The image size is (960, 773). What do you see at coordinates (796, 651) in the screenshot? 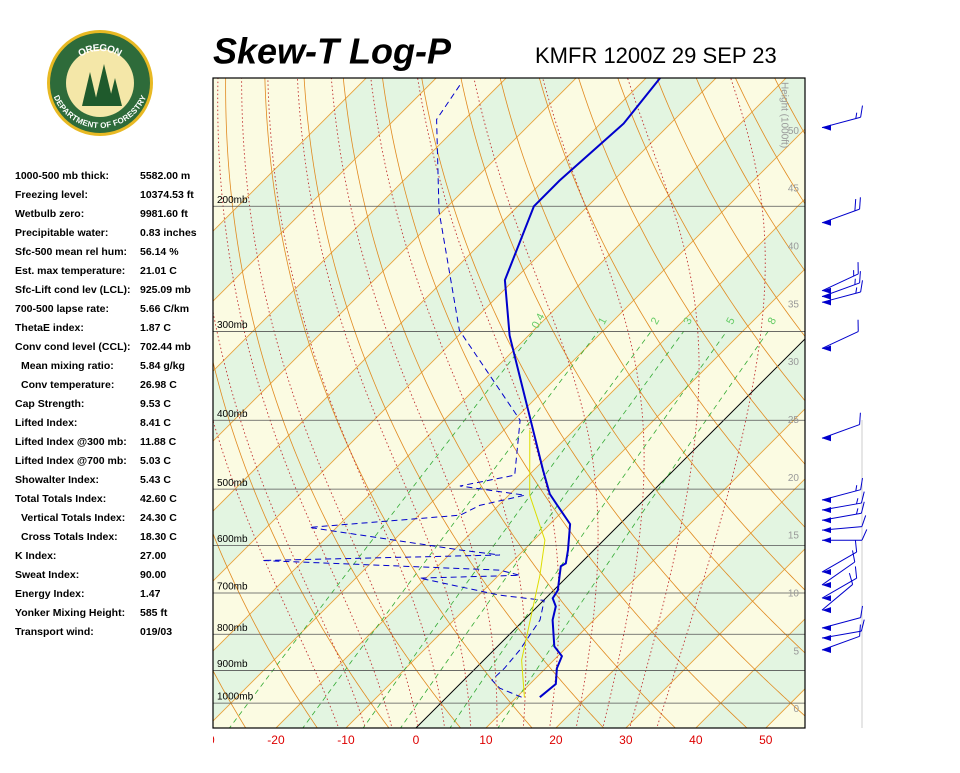
I see `y2-tick-label: 5` at bounding box center [796, 651].